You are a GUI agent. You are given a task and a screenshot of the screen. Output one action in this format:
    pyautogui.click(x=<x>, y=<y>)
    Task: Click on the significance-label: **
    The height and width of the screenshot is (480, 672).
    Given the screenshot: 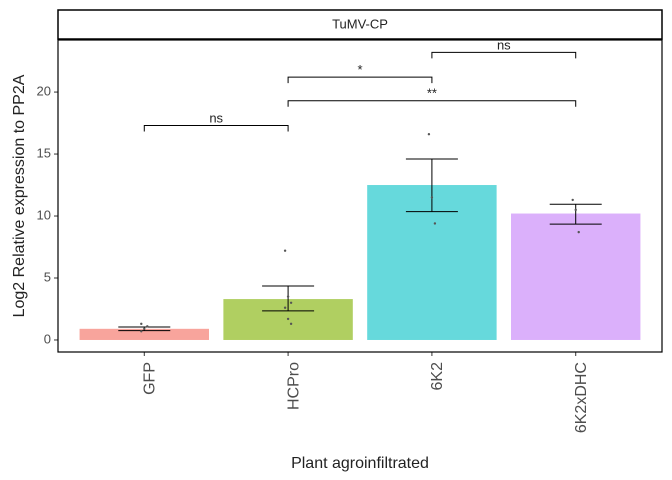 What is the action you would take?
    pyautogui.click(x=432, y=93)
    